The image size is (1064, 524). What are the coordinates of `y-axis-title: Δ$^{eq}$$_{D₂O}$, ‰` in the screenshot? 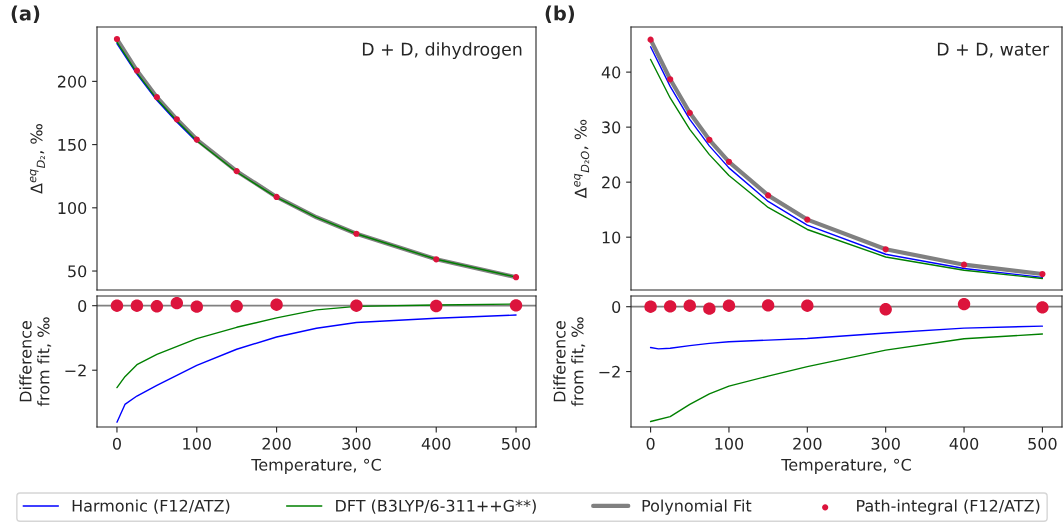 It's located at (582, 159).